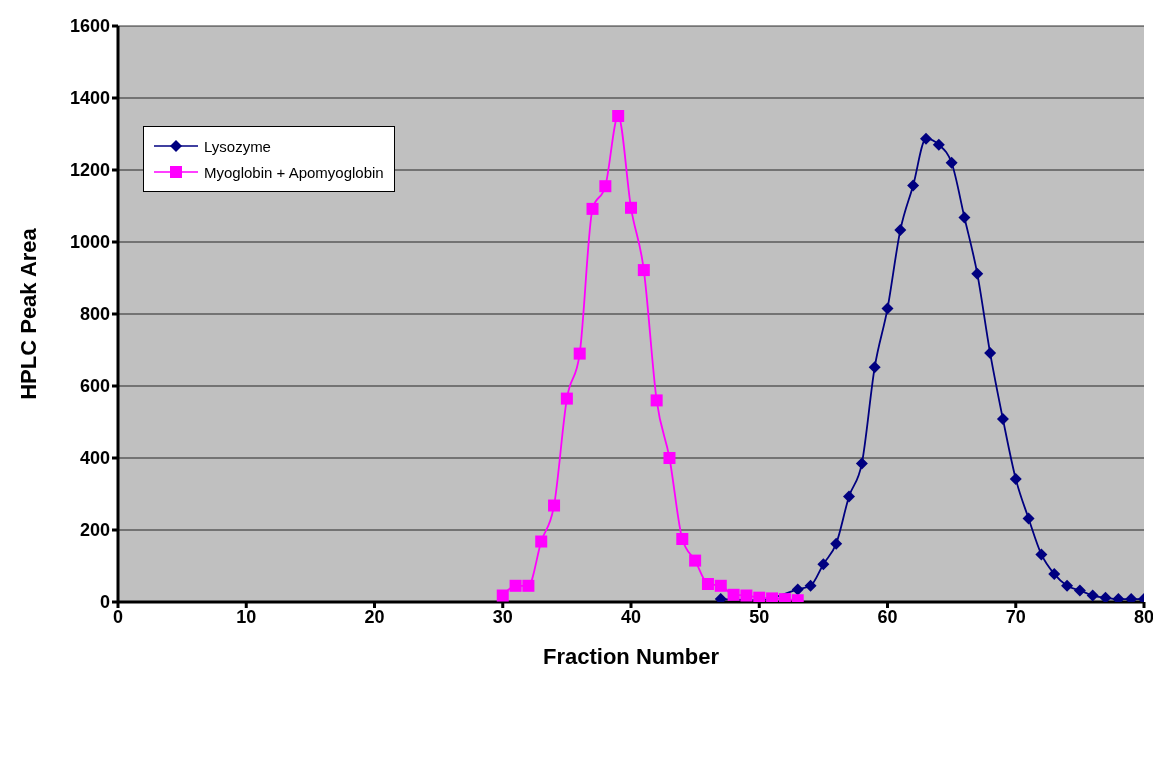 This screenshot has height=758, width=1153. Describe the element at coordinates (94, 386) in the screenshot. I see `y-tick-label: 600` at that location.